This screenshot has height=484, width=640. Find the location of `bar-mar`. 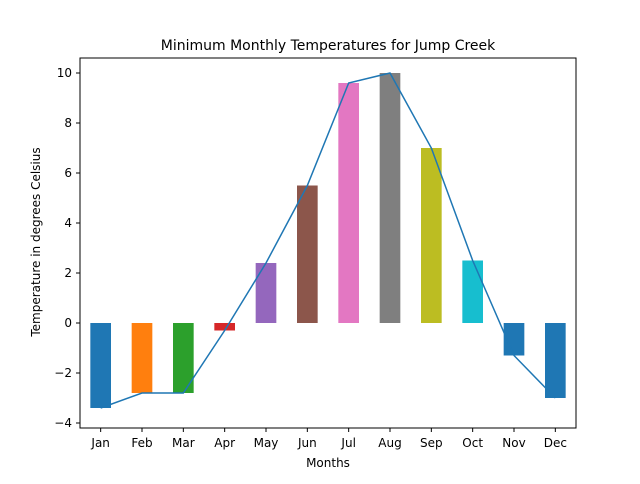

bar-mar is located at coordinates (183, 358).